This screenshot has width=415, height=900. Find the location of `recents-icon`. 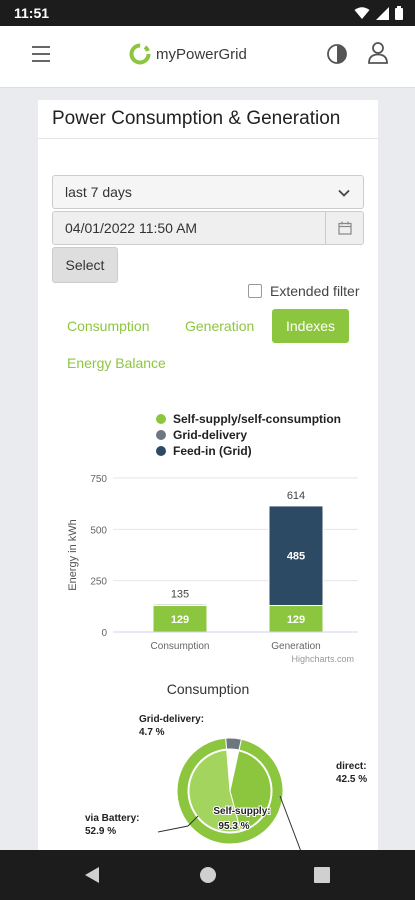

recents-icon is located at coordinates (322, 875).